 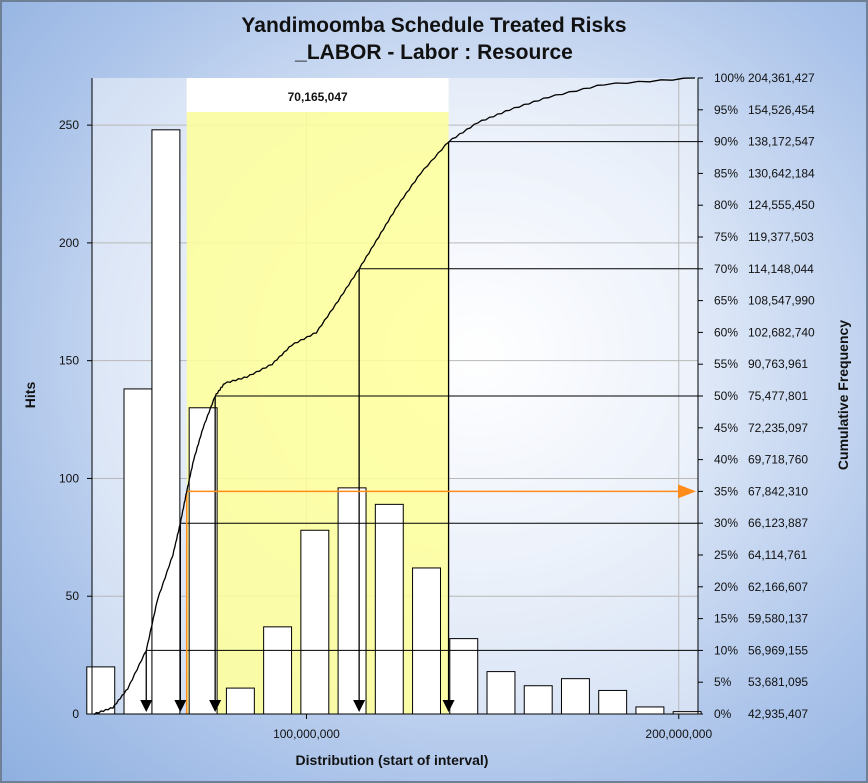 I want to click on percentile-pct-label: 25%, so click(x=726, y=555).